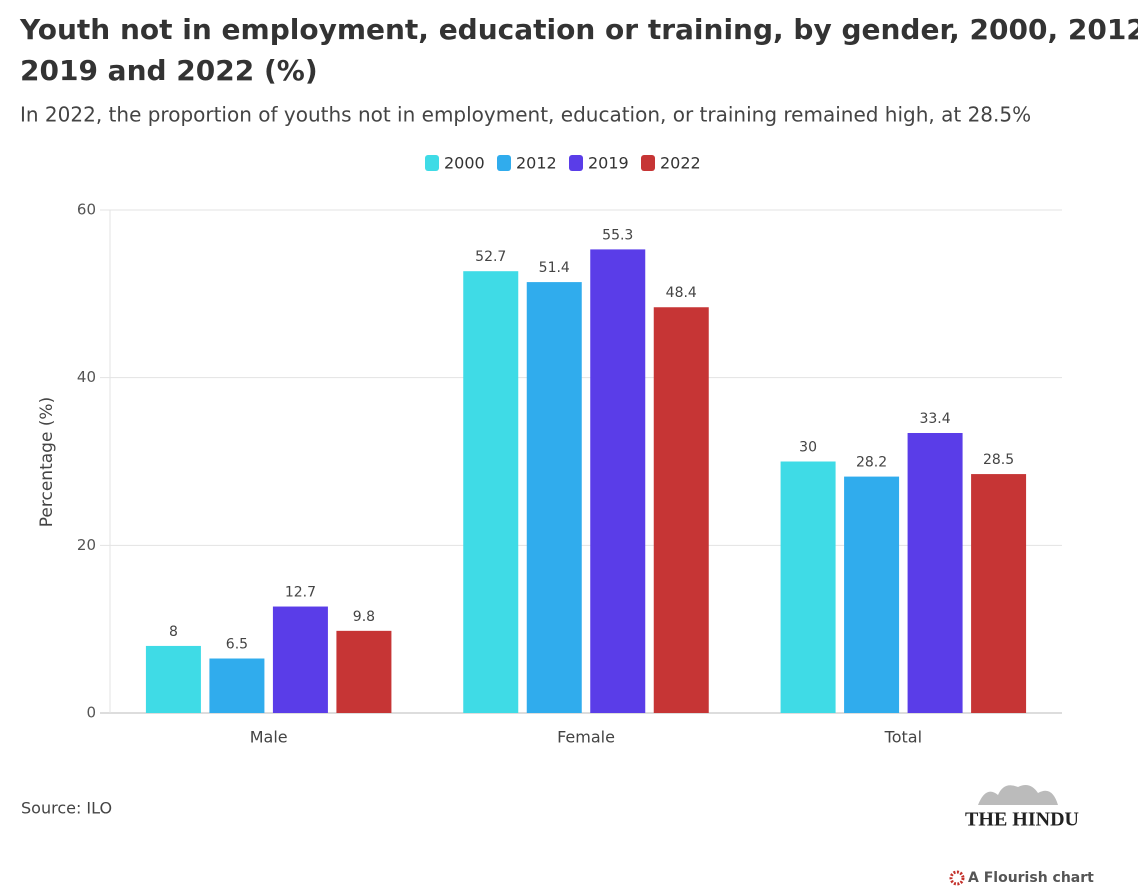  Describe the element at coordinates (680, 163) in the screenshot. I see `legend-label: 2022` at that location.